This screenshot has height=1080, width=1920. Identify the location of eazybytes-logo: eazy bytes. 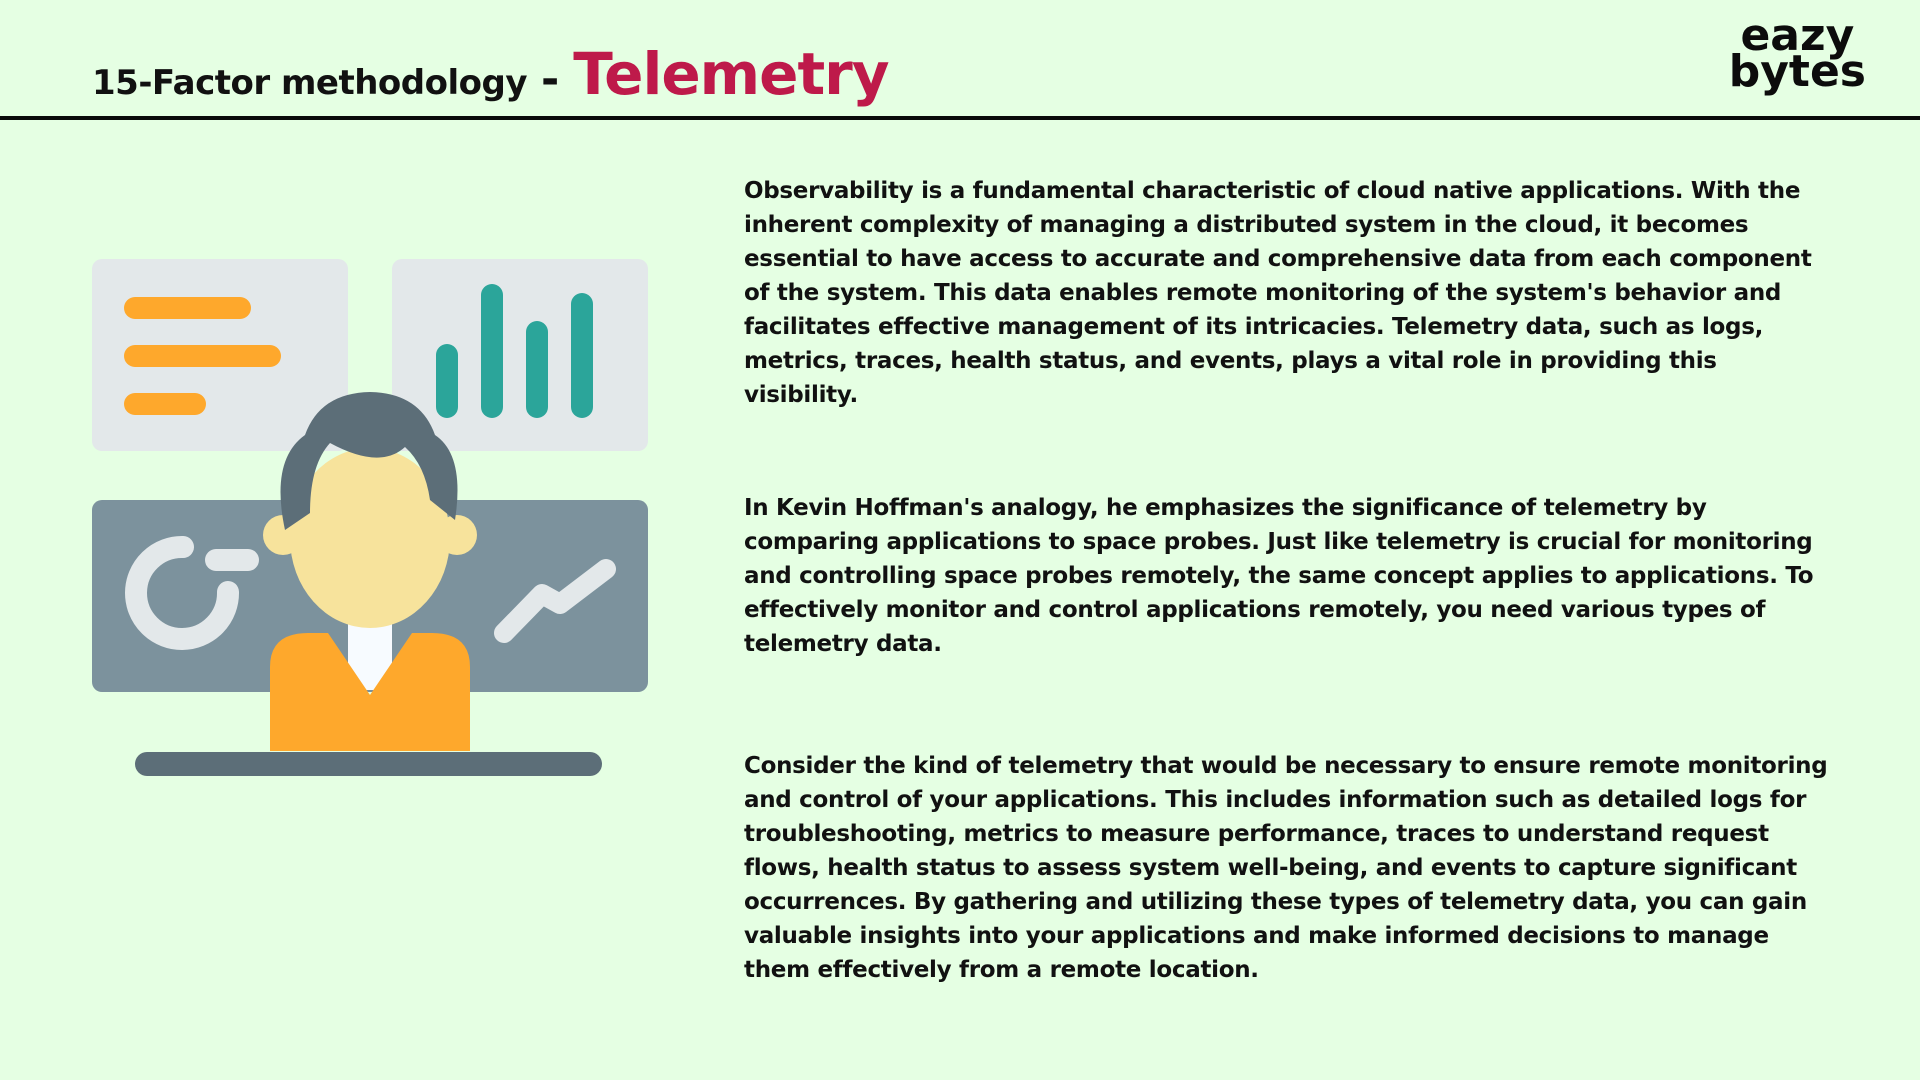
(1797, 53).